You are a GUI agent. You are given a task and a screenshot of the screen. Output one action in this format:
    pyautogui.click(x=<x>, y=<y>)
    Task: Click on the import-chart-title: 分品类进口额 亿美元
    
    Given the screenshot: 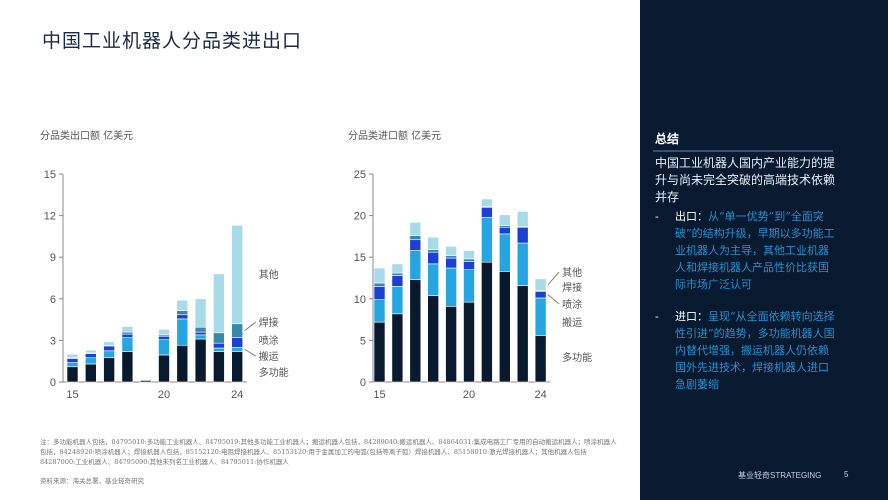 What is the action you would take?
    pyautogui.click(x=395, y=136)
    